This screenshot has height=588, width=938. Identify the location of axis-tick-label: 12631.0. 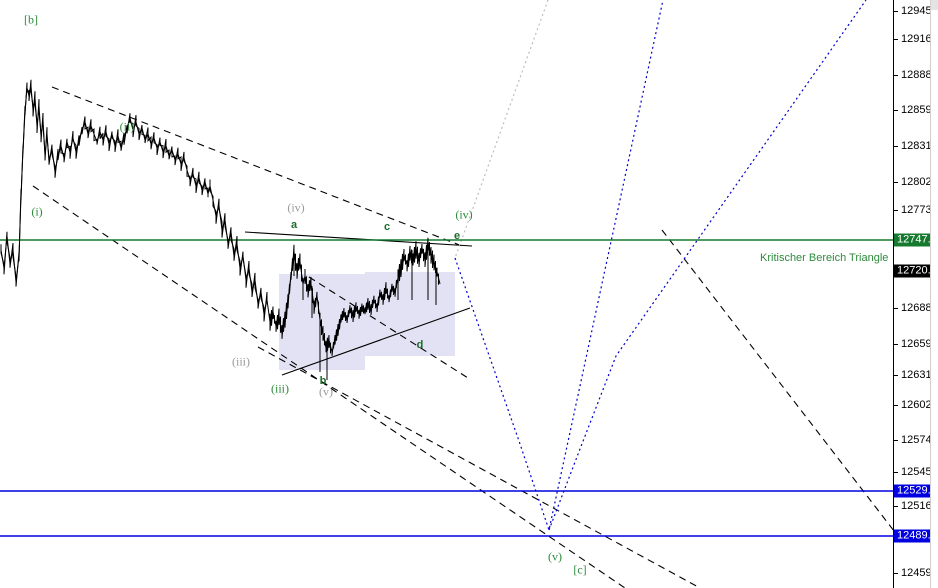
(919, 375).